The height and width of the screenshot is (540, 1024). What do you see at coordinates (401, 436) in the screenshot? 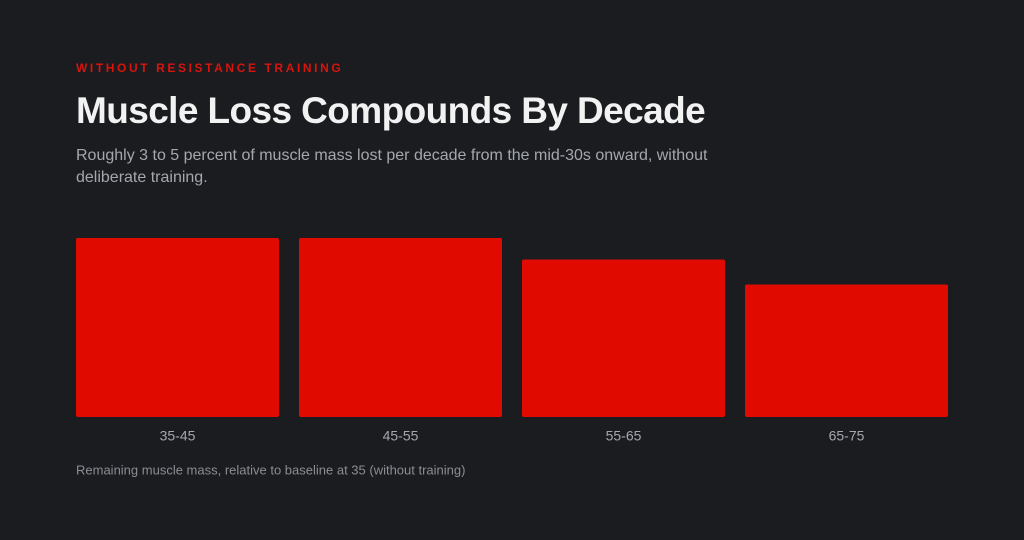
I see `x-tick-label: 45-55` at bounding box center [401, 436].